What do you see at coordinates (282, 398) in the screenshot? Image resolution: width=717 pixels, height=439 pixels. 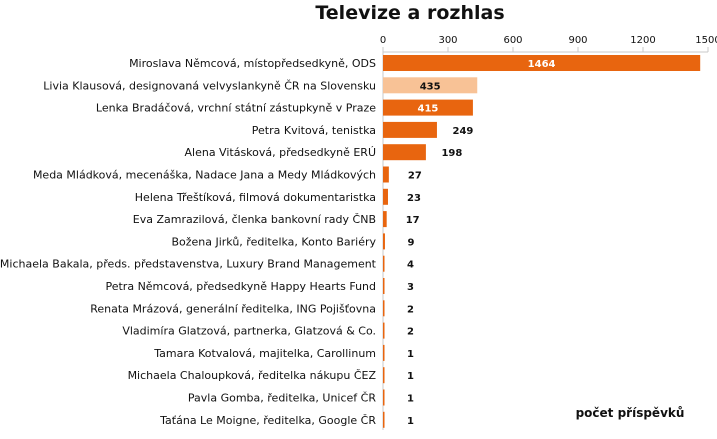 I see `category-label: Pavla Gomba, ředitelka, Unicef ČR` at bounding box center [282, 398].